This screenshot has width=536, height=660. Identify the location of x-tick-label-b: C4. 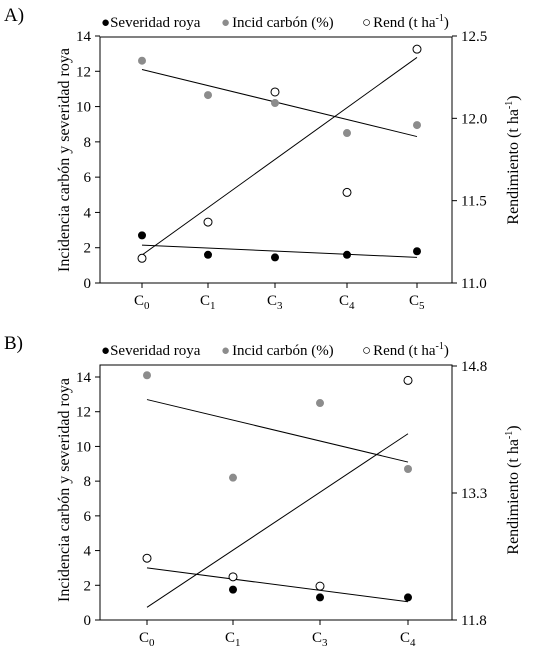
(408, 639).